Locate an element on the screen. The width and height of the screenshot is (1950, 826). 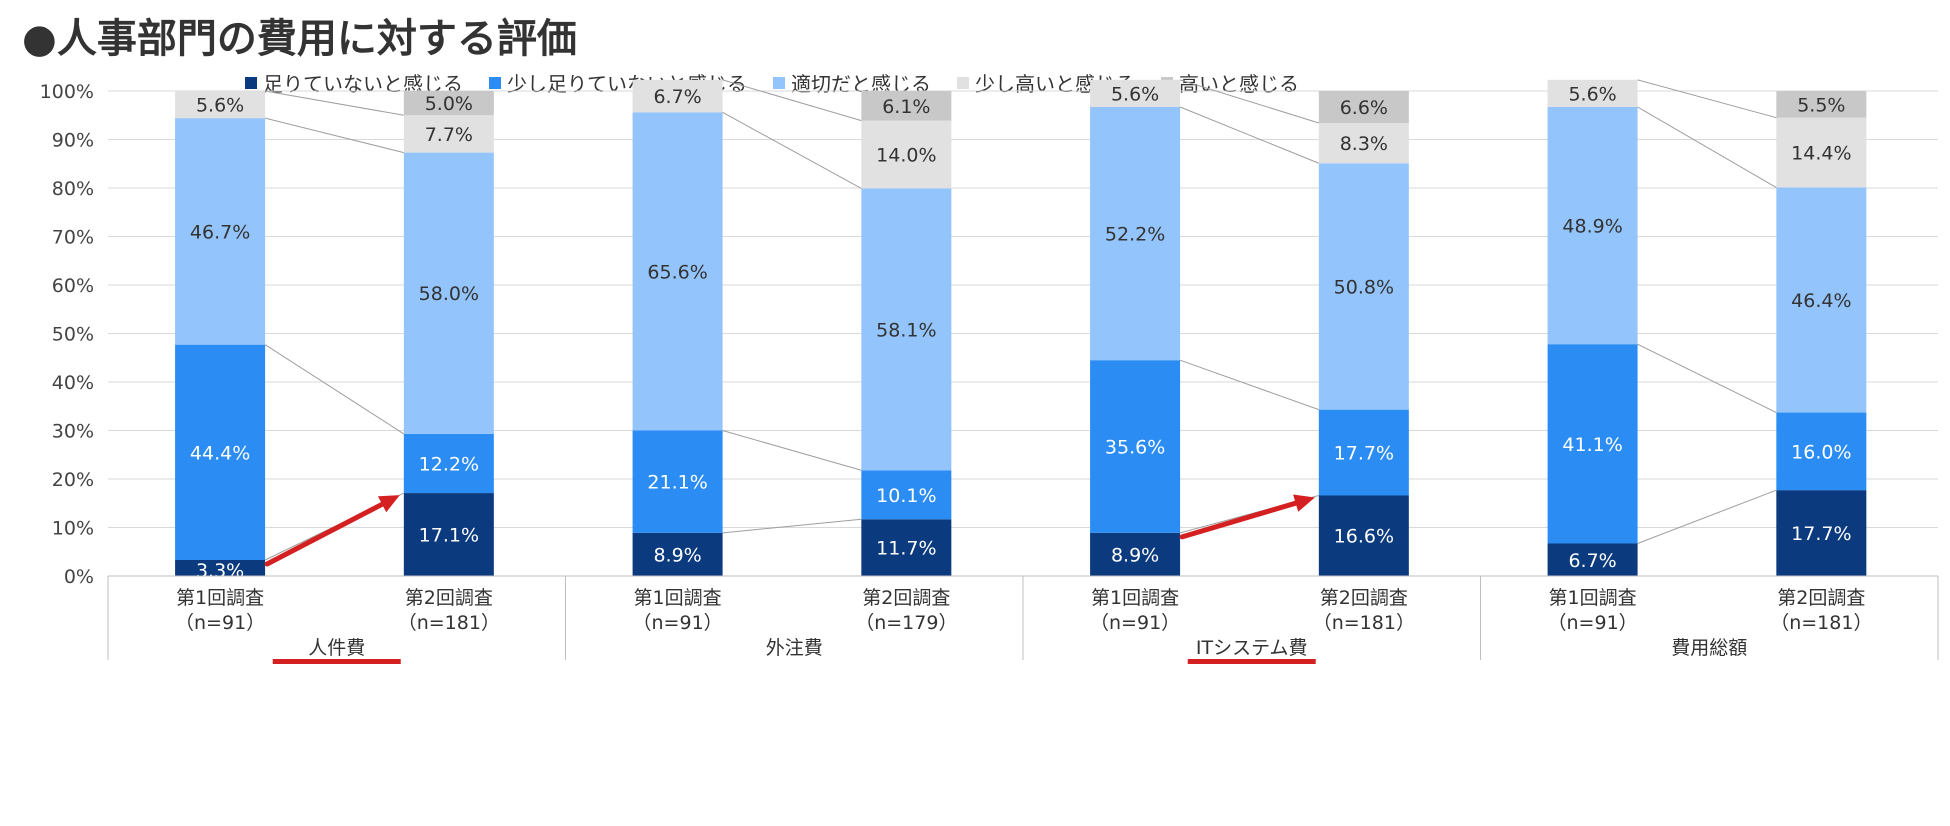
data-label: 65.6% is located at coordinates (677, 272).